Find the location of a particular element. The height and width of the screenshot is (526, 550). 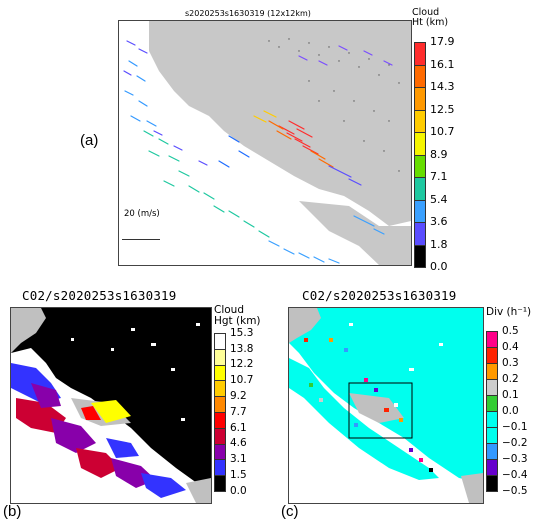

panel-b-colorbar-tick: 1.5 is located at coordinates (238, 474).